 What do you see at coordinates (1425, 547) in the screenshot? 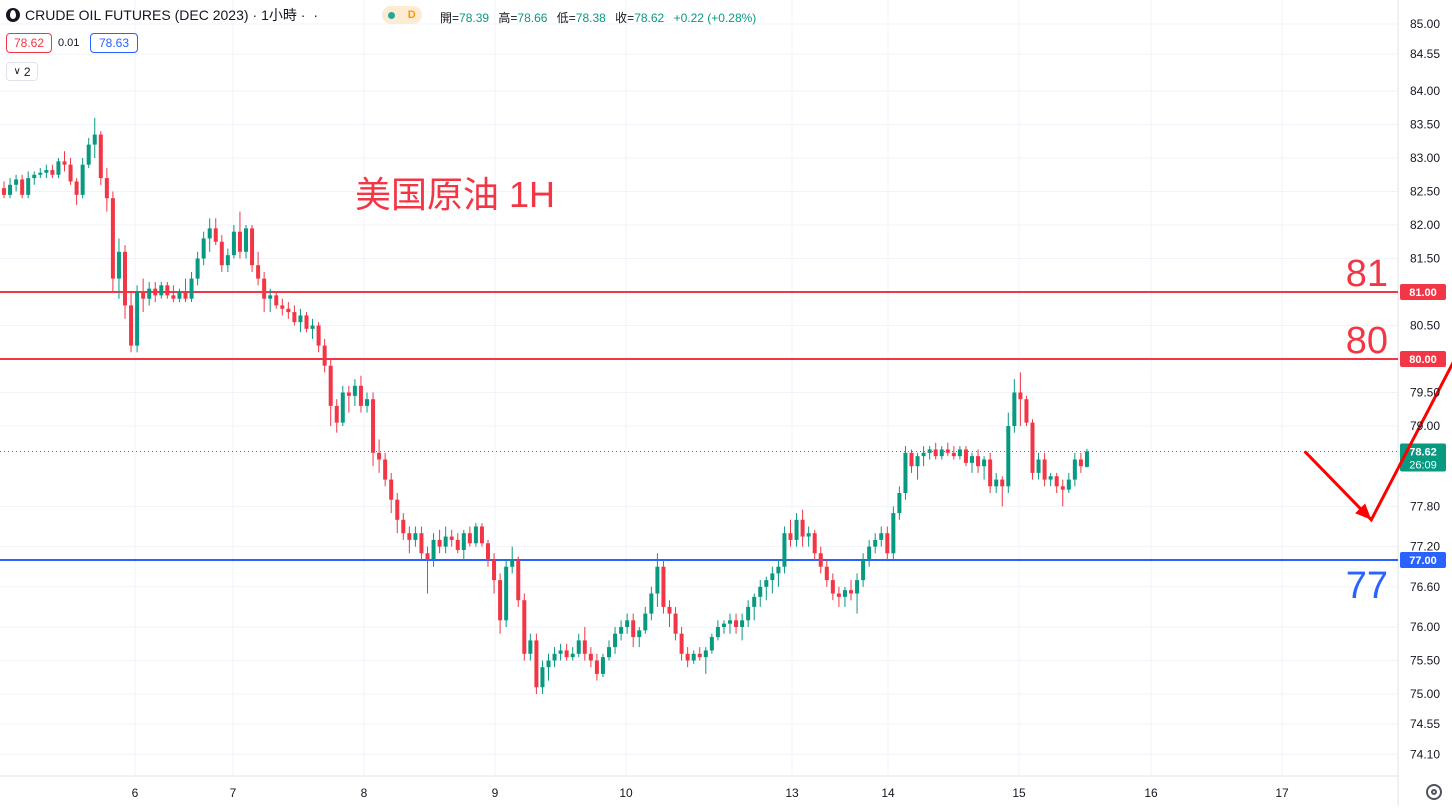
I see `y-tick-label: 77.20` at bounding box center [1425, 547].